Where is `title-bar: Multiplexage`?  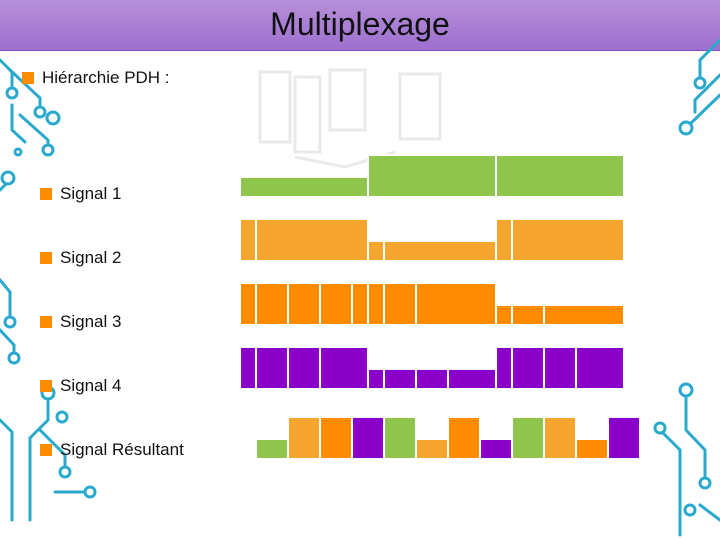
title-bar: Multiplexage is located at coordinates (360, 25).